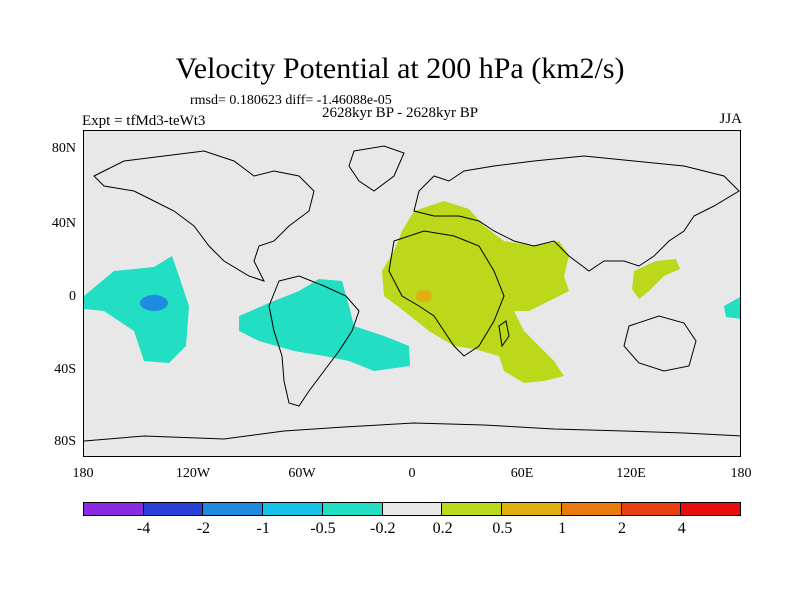 This screenshot has height=600, width=800. I want to click on coastline-madagascar, so click(504, 334).